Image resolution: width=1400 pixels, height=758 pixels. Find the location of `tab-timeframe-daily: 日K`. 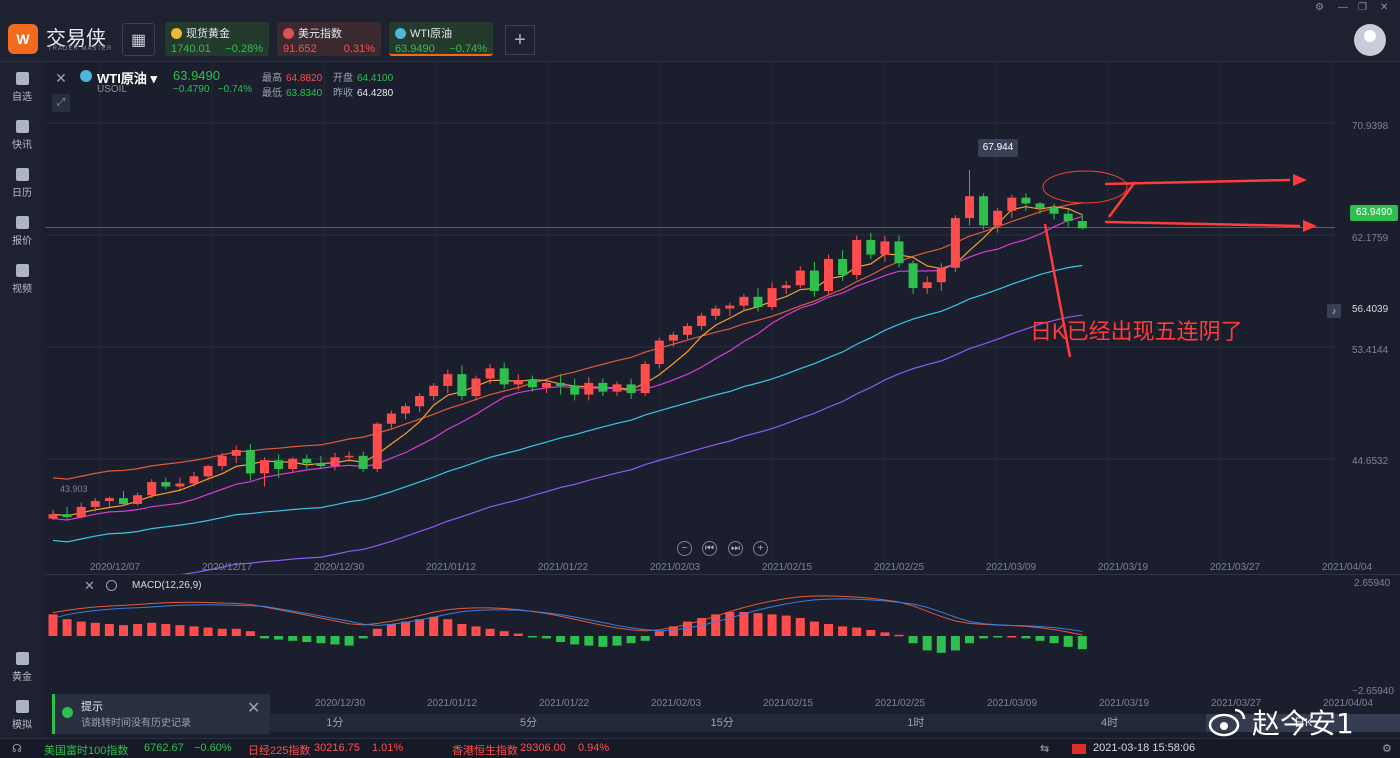

tab-timeframe-daily: 日K is located at coordinates (1303, 723).